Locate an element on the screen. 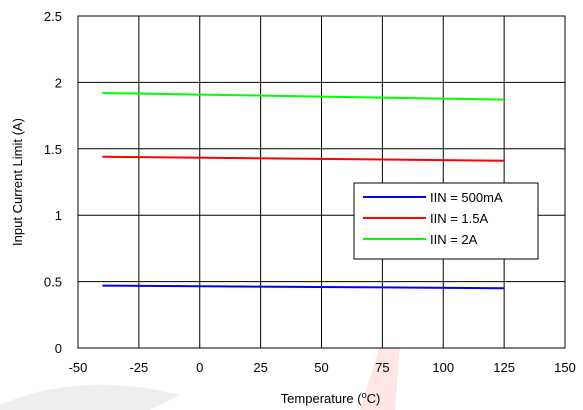 The height and width of the screenshot is (410, 583). x-tick-label: -25 is located at coordinates (138, 367).